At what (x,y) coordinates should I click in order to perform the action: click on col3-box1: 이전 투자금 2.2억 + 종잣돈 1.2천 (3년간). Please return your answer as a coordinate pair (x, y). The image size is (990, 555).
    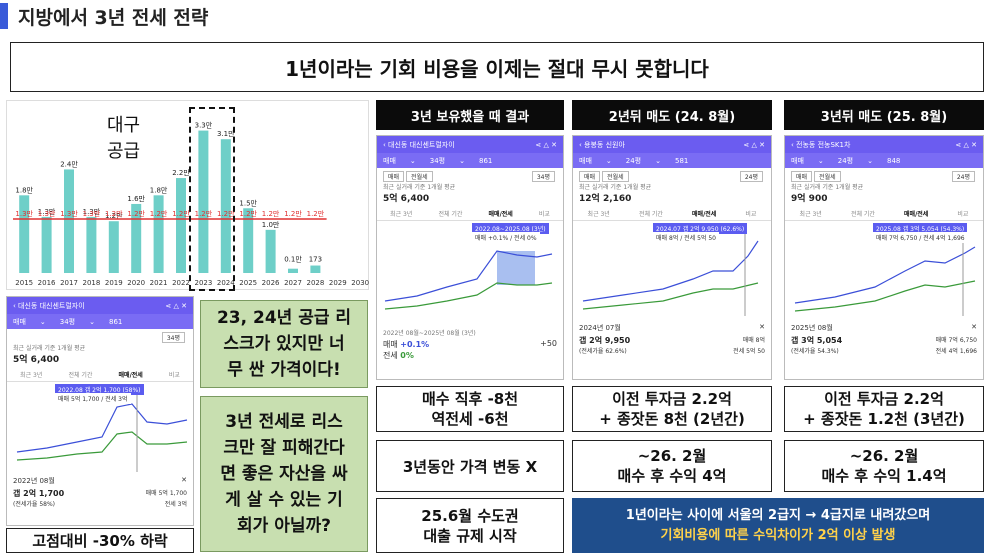
    Looking at the image, I should click on (884, 409).